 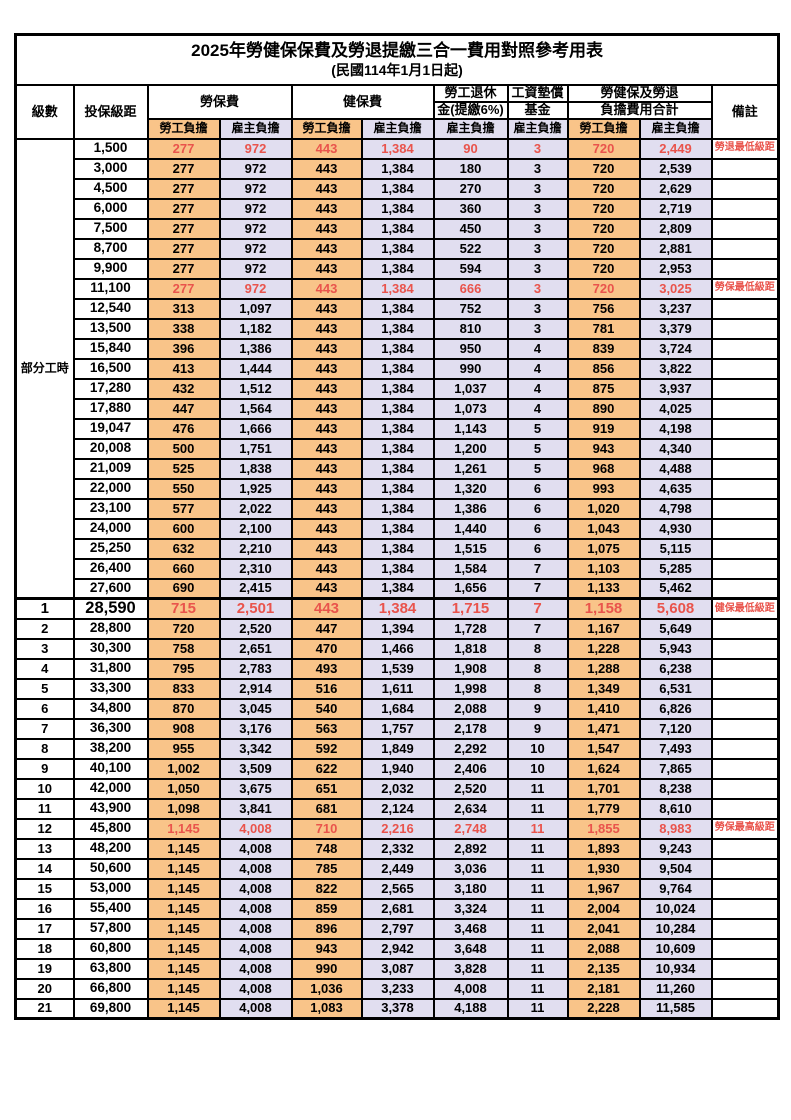 What do you see at coordinates (675, 808) in the screenshot?
I see `fee-cell: 8,610` at bounding box center [675, 808].